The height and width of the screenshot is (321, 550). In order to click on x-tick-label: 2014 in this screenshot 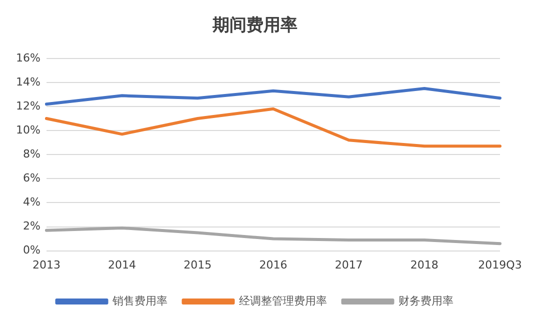, I will do `click(122, 265)`.